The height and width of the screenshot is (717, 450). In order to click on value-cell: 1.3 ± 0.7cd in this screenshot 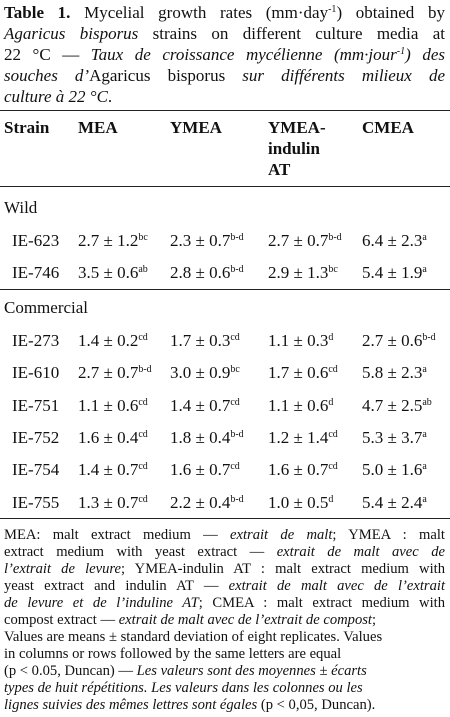, I will do `click(113, 502)`.